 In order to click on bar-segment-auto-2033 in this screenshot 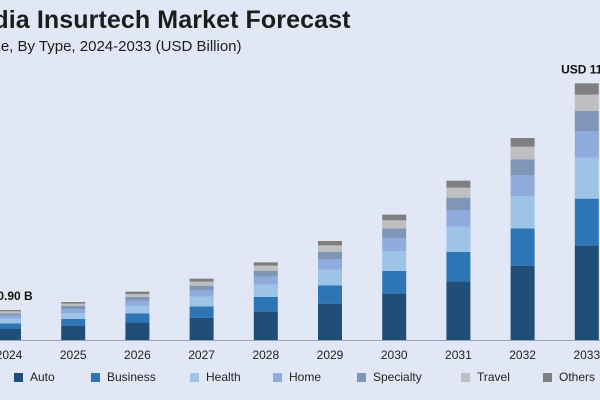, I will do `click(586, 293)`.